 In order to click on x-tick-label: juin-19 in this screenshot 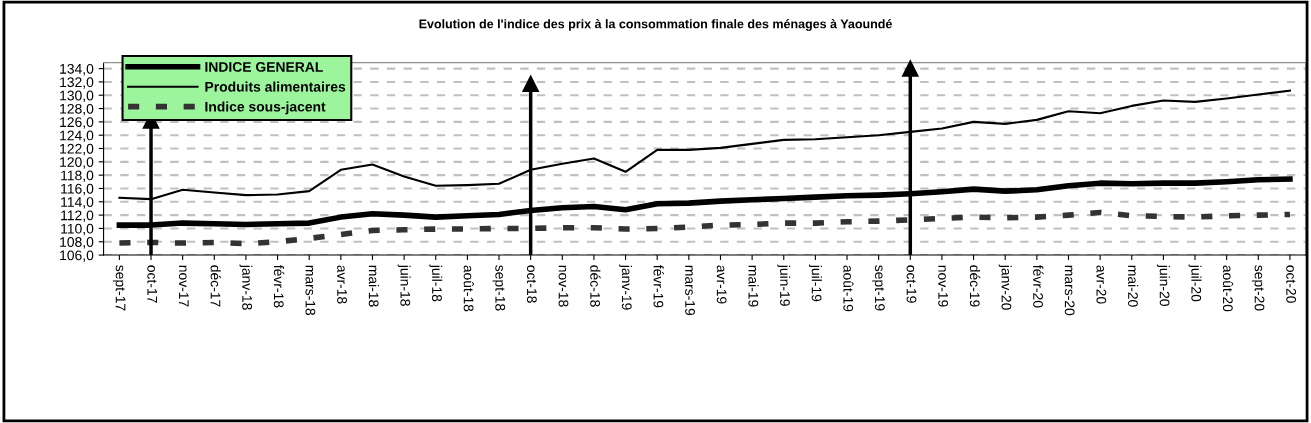, I will do `click(784, 285)`.